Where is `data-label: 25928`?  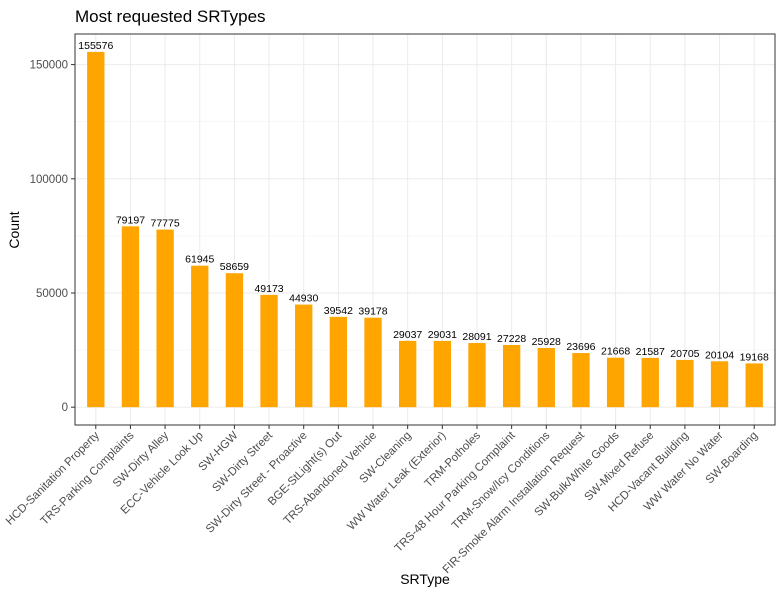 data-label: 25928 is located at coordinates (546, 342).